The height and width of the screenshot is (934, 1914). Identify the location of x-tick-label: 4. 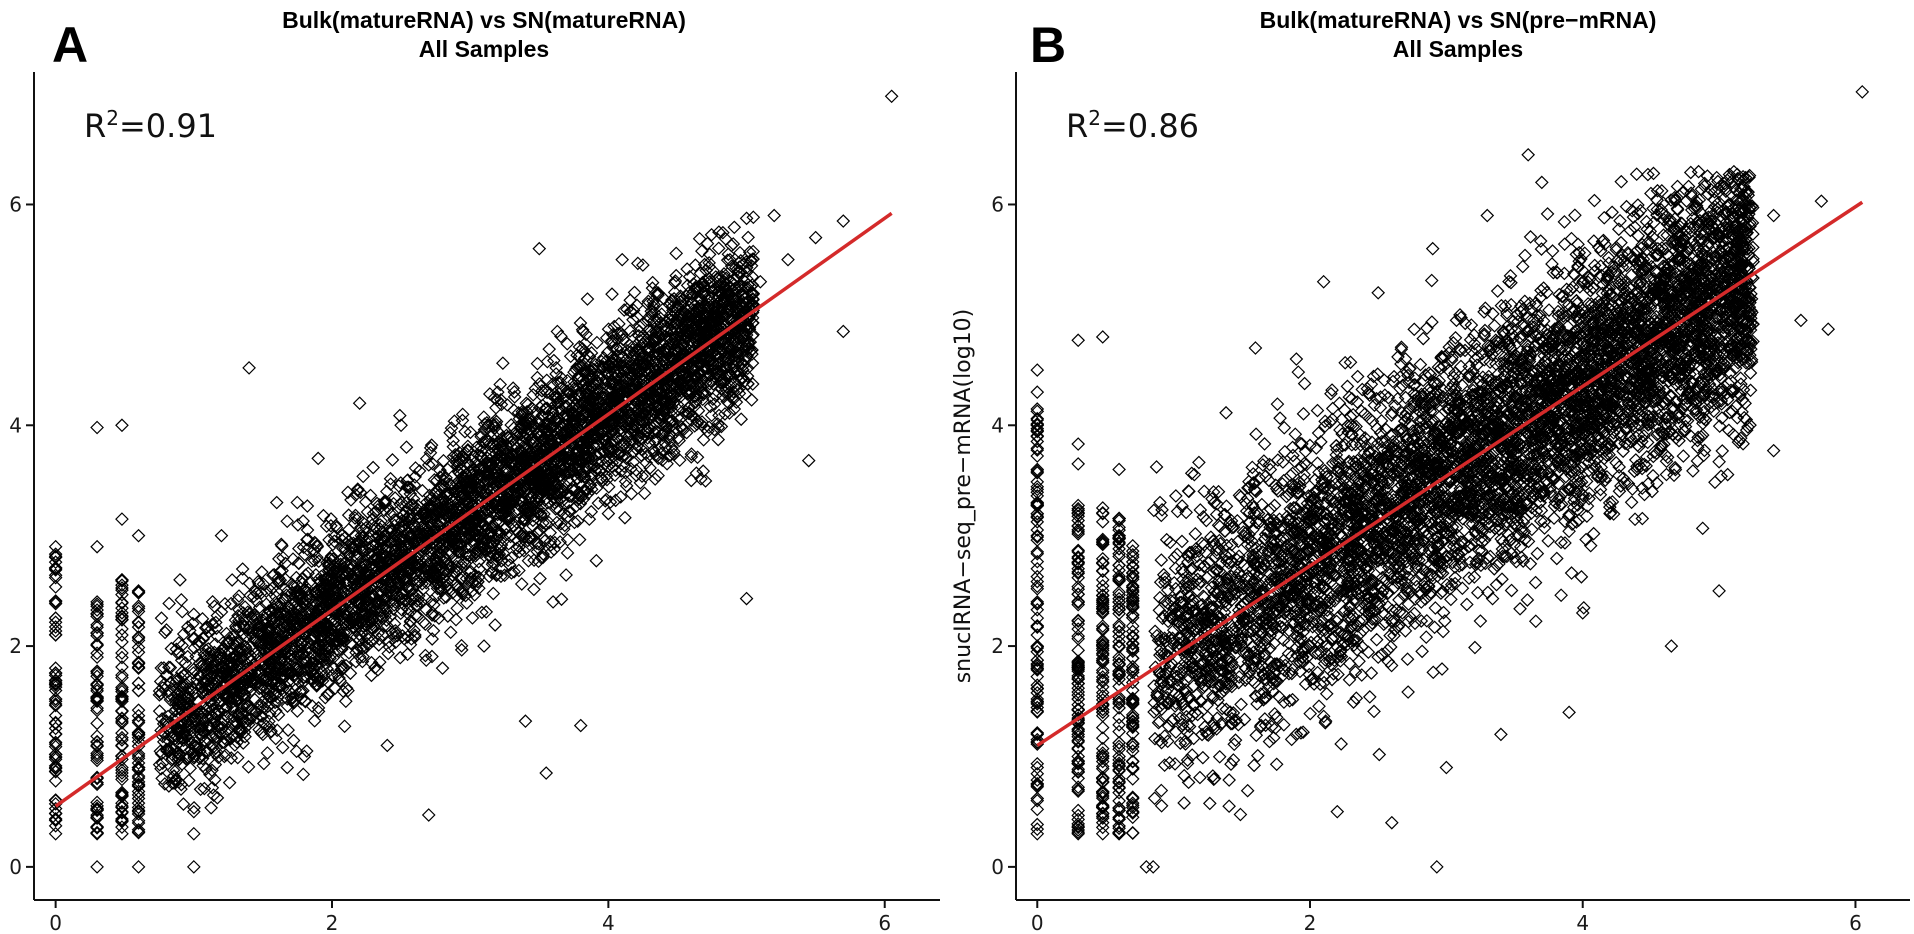
(608, 922).